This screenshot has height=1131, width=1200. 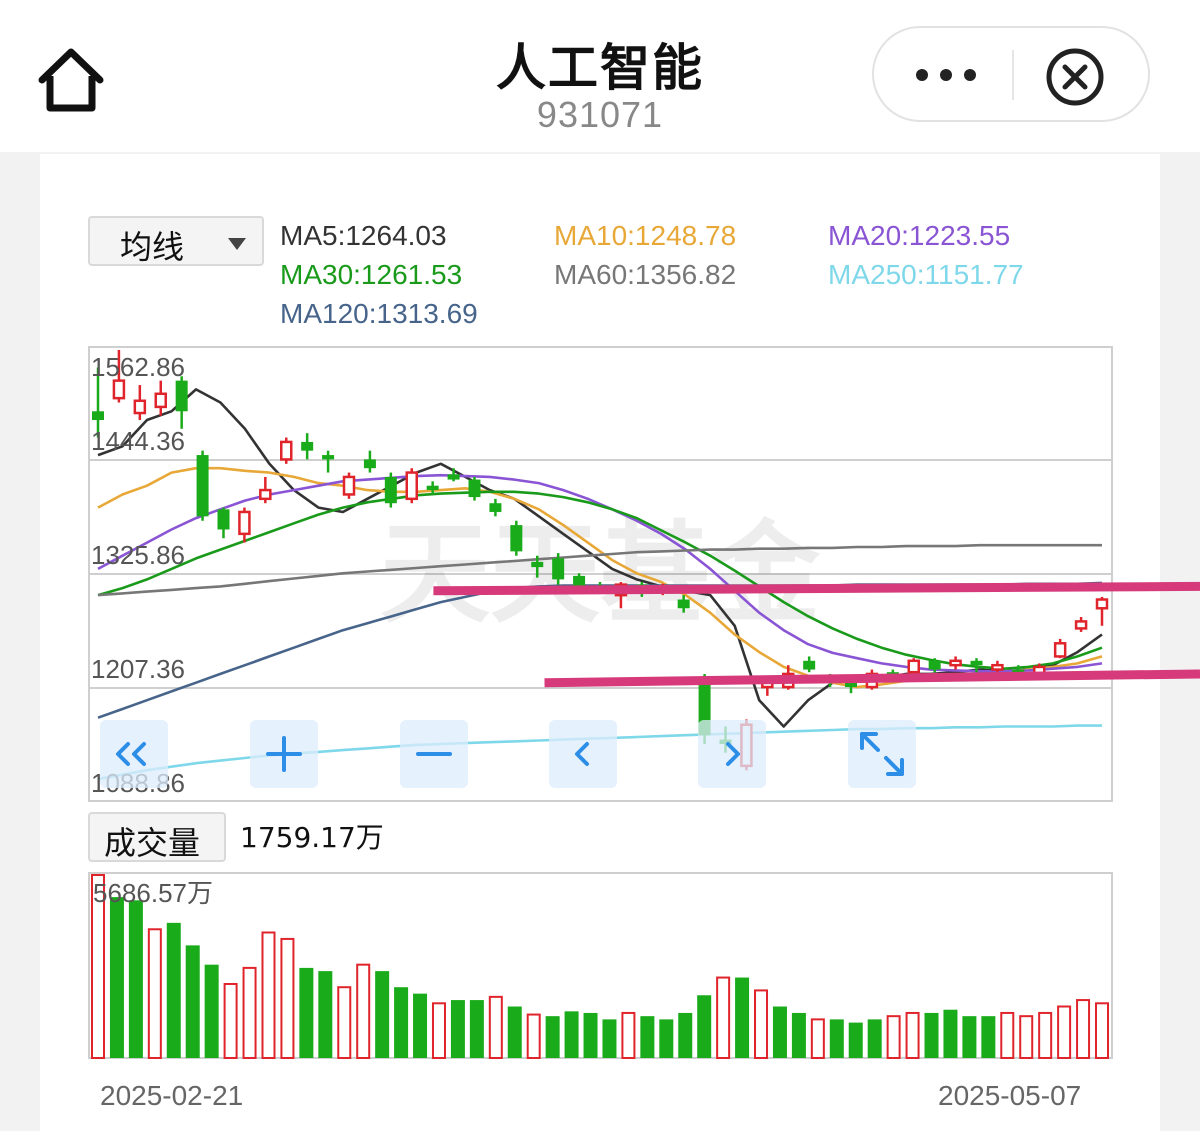 I want to click on volume-value: 1759.17万, so click(x=312, y=837).